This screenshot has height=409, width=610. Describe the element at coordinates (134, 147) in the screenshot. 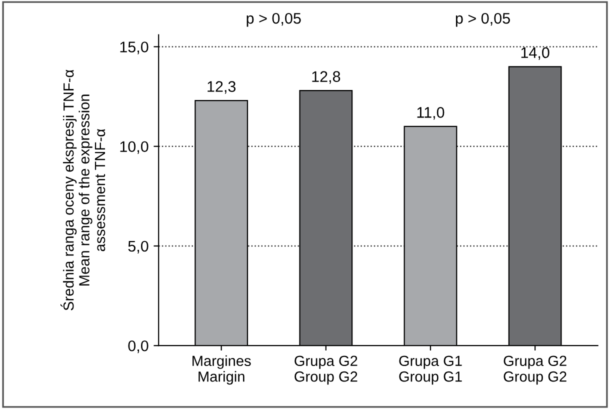

I see `y-tick-label: 10,0` at that location.